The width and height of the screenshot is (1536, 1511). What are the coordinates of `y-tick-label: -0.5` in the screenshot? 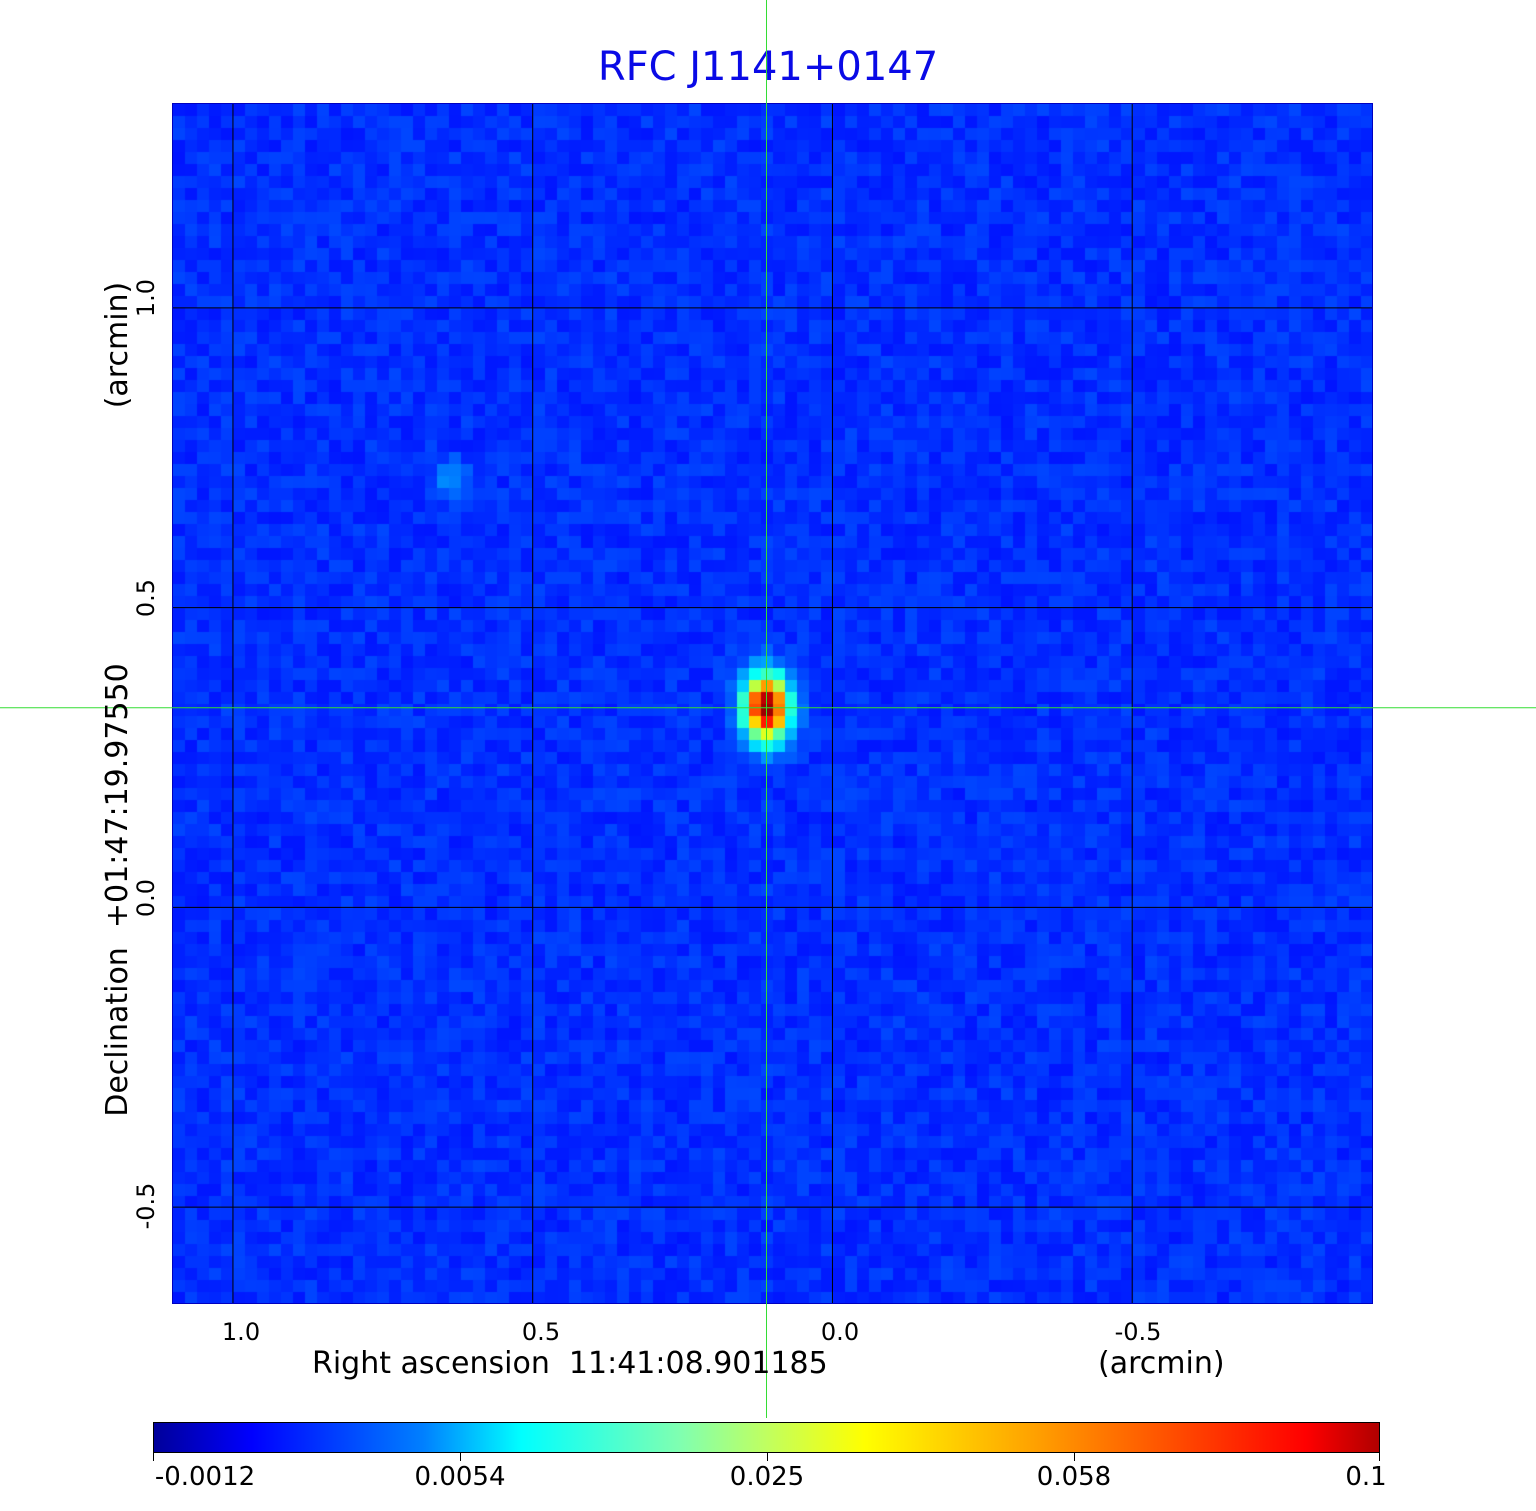 It's located at (146, 1206).